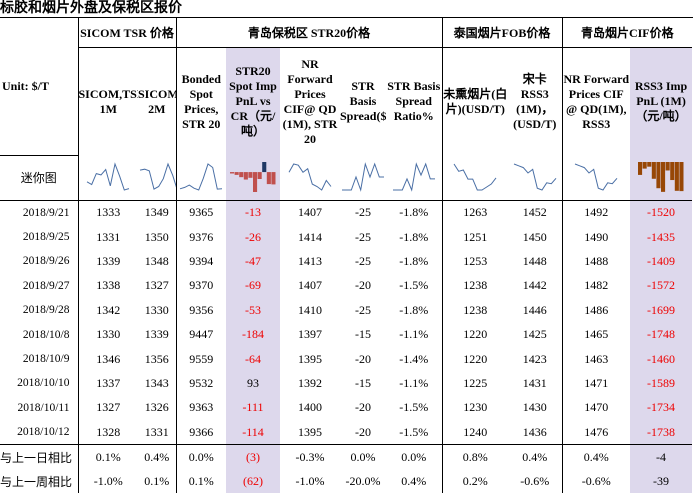 The height and width of the screenshot is (493, 693). Describe the element at coordinates (310, 101) in the screenshot. I see `col-header: NR Forward Prices CIF@ QD (1M), STR 20` at that location.